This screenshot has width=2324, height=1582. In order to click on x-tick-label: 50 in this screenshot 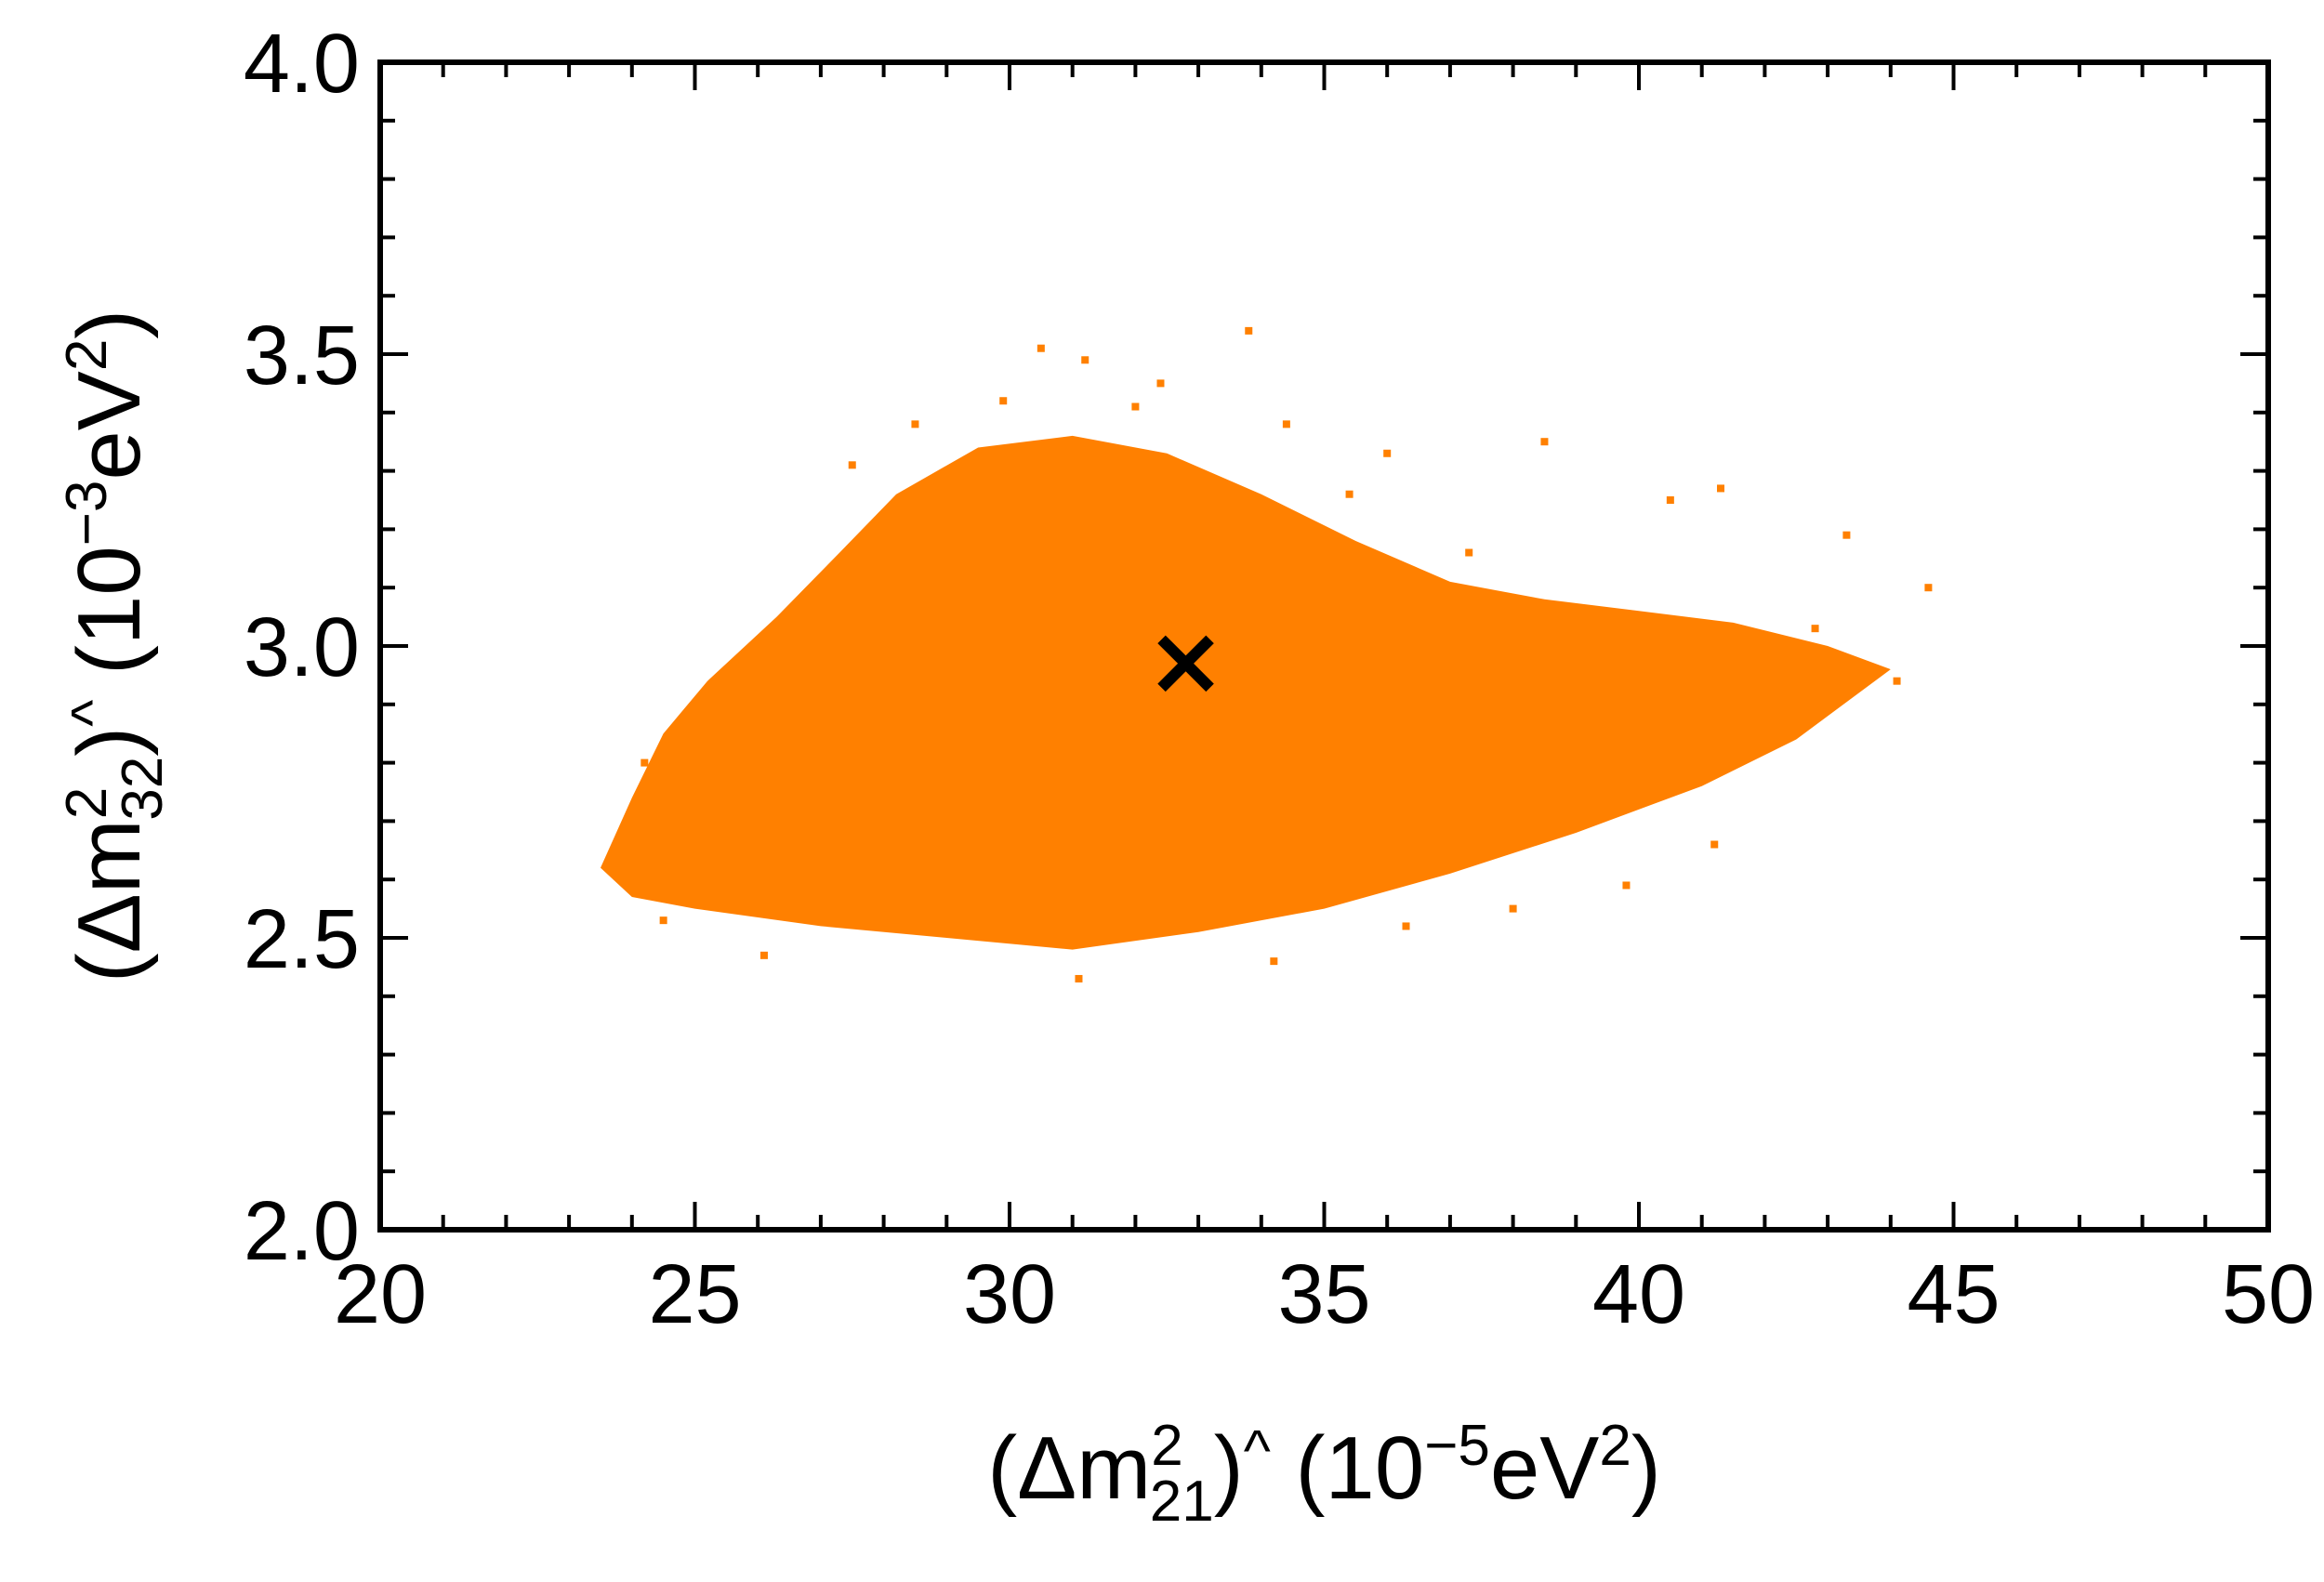, I will do `click(2268, 1295)`.